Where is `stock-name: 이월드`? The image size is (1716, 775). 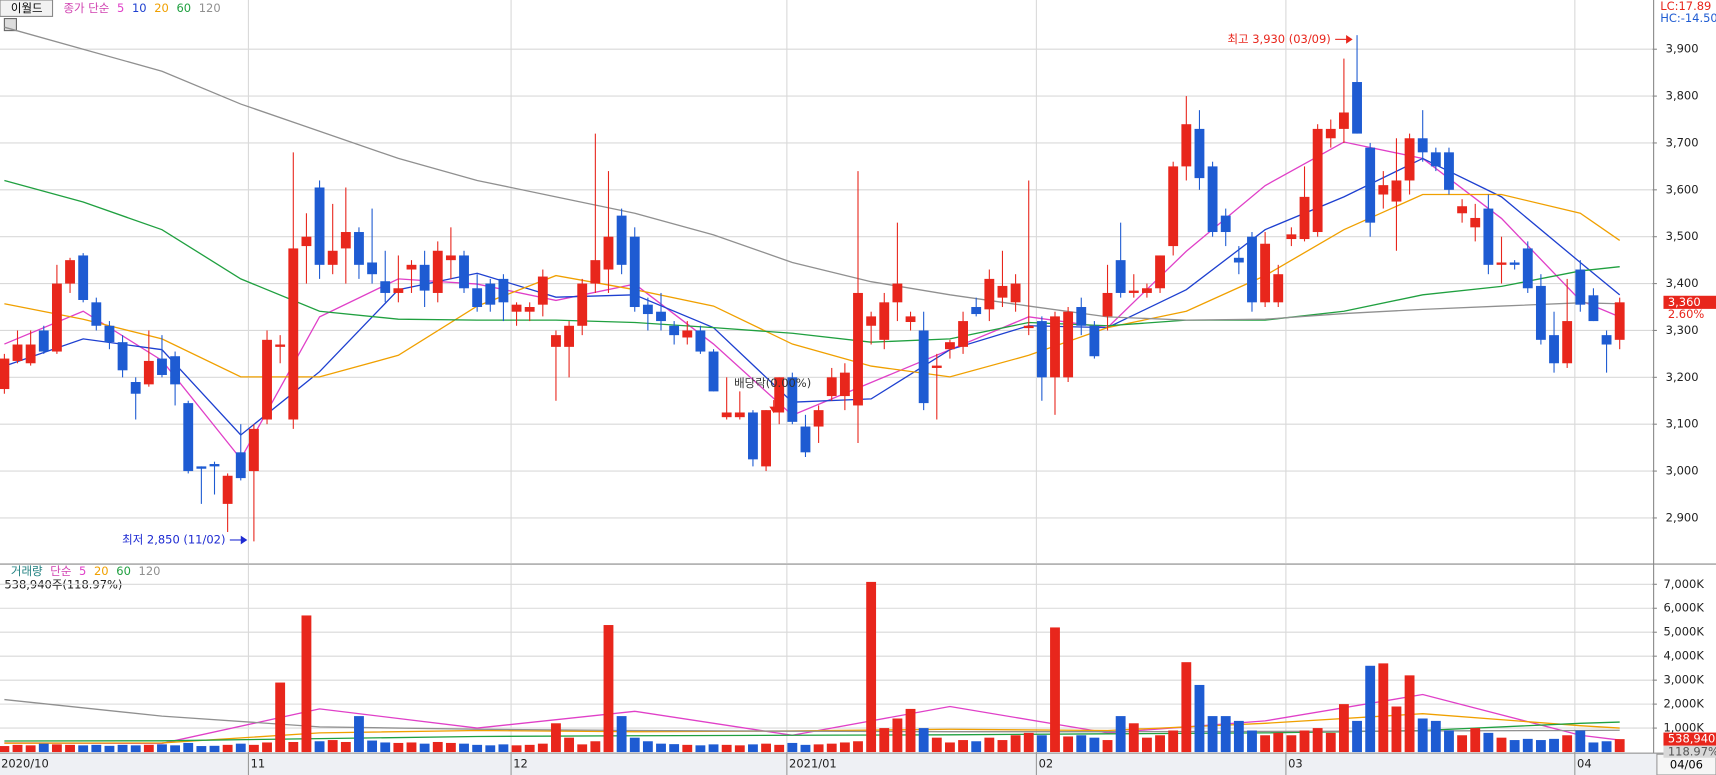
stock-name: 이월드 is located at coordinates (27, 8).